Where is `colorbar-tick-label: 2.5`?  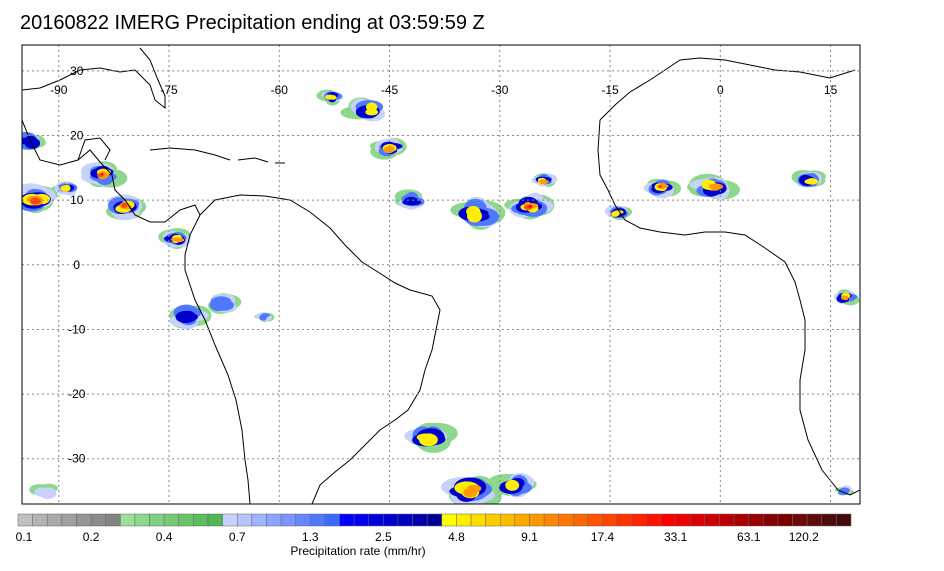 colorbar-tick-label: 2.5 is located at coordinates (383, 537).